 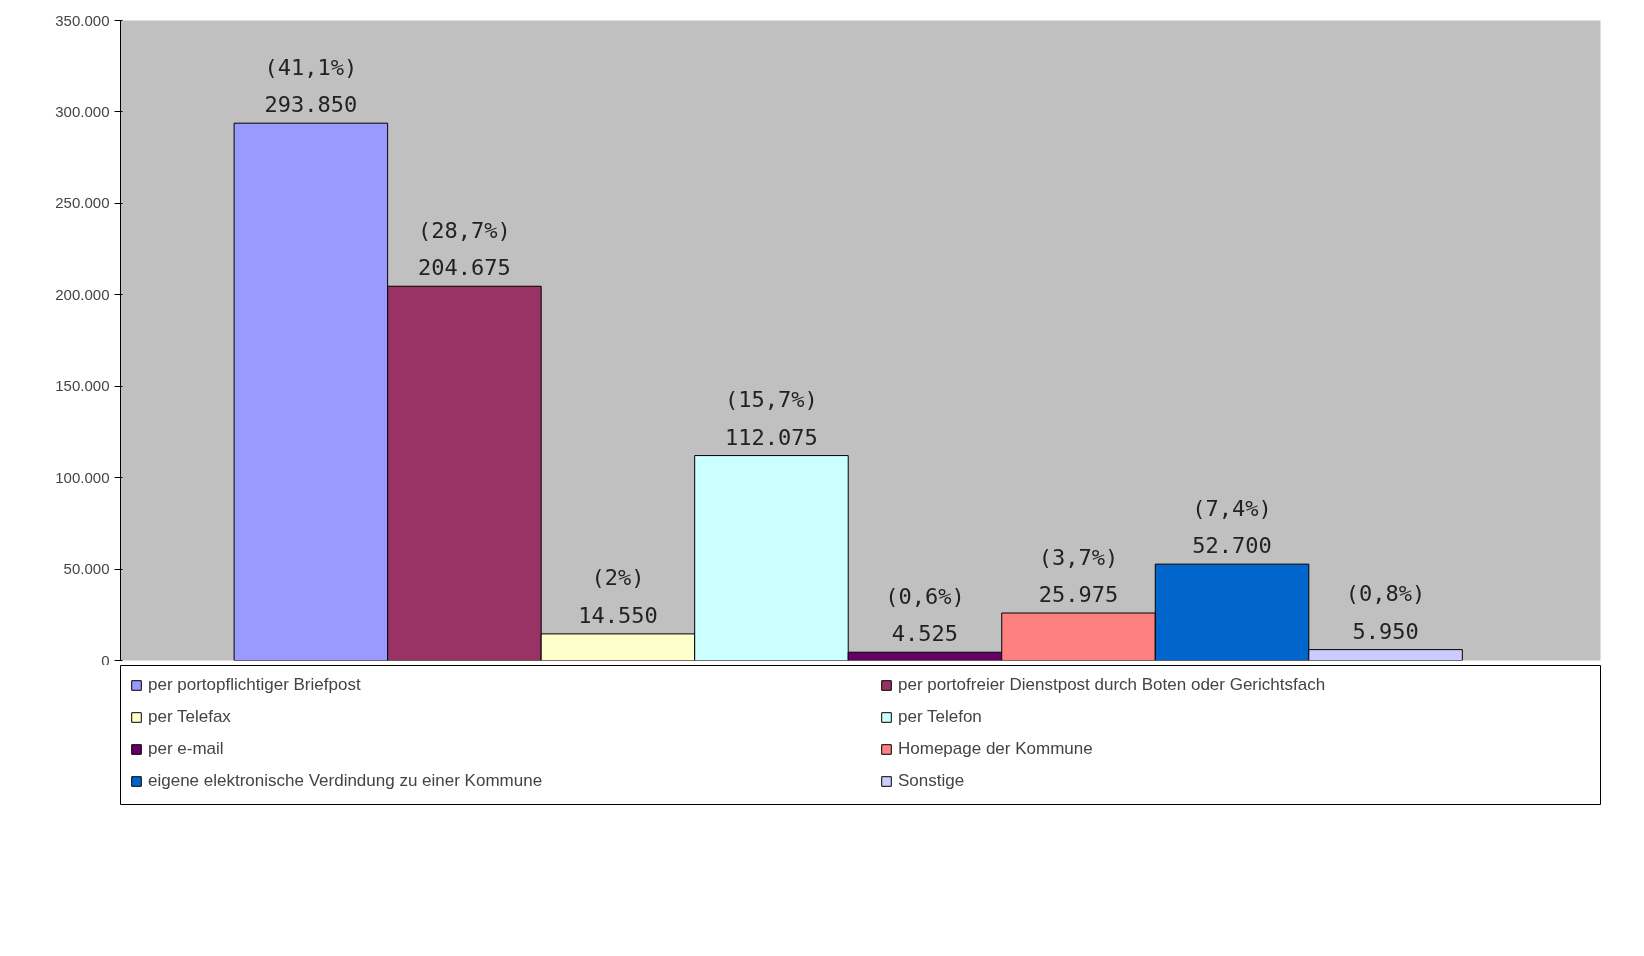 I want to click on y-tick-label: 200.000, so click(x=82, y=294).